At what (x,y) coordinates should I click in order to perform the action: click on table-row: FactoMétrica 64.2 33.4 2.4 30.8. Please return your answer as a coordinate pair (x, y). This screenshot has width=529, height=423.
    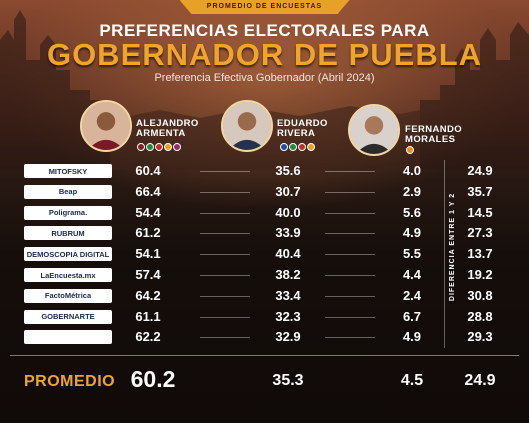
    Looking at the image, I should click on (264, 296).